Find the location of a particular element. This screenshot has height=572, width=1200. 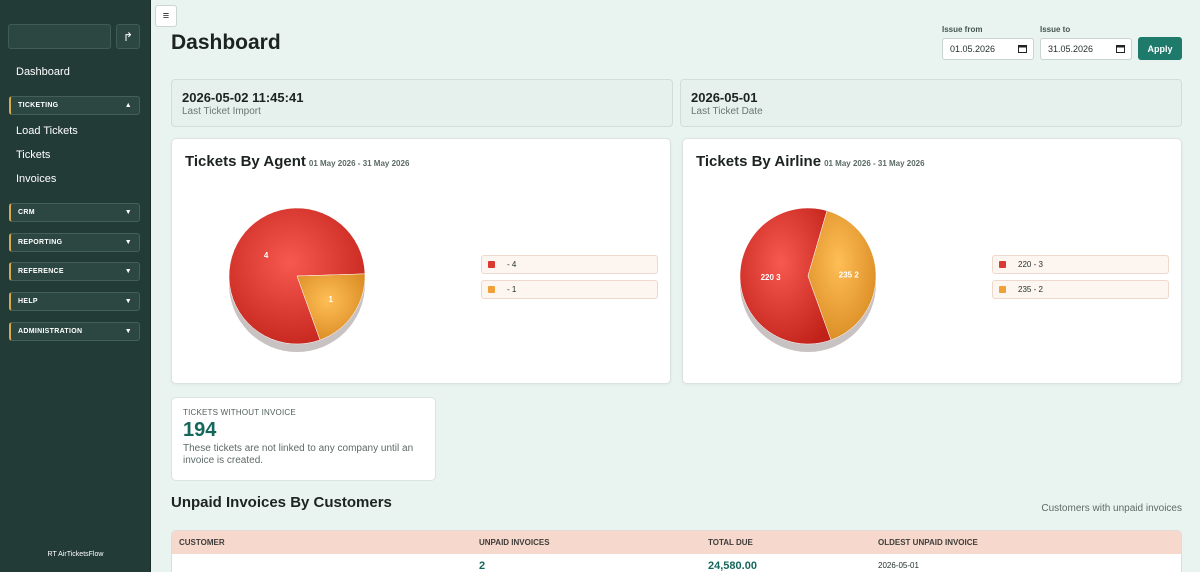

issue-to-input: 31.05.2026 is located at coordinates (1086, 49).